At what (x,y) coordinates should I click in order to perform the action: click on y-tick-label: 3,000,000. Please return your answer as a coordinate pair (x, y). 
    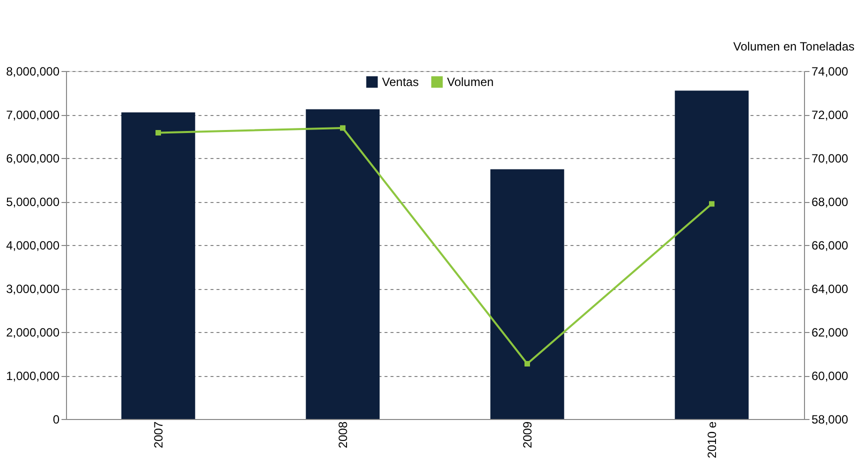
    Looking at the image, I should click on (33, 289).